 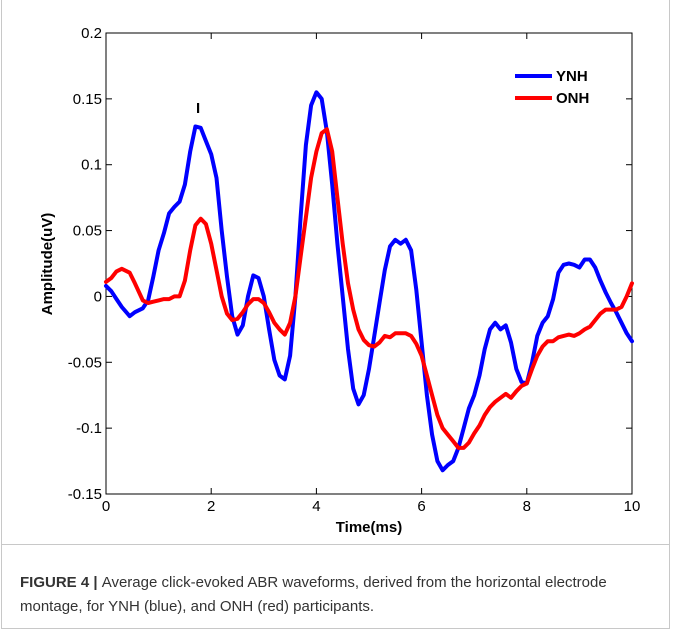 I want to click on x-axis-label: Time(ms), so click(x=369, y=527).